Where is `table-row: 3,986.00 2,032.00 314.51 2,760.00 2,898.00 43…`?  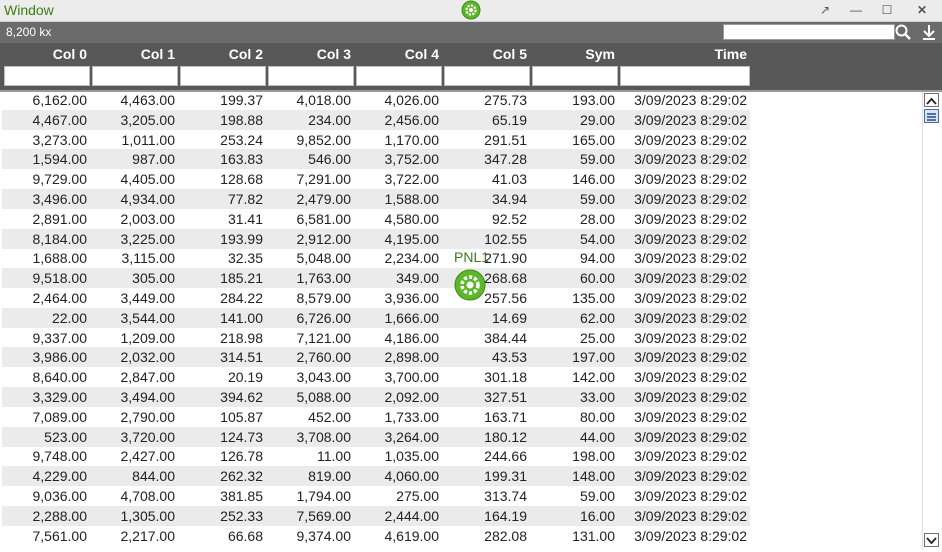 table-row: 3,986.00 2,032.00 314.51 2,760.00 2,898.00 43… is located at coordinates (376, 357).